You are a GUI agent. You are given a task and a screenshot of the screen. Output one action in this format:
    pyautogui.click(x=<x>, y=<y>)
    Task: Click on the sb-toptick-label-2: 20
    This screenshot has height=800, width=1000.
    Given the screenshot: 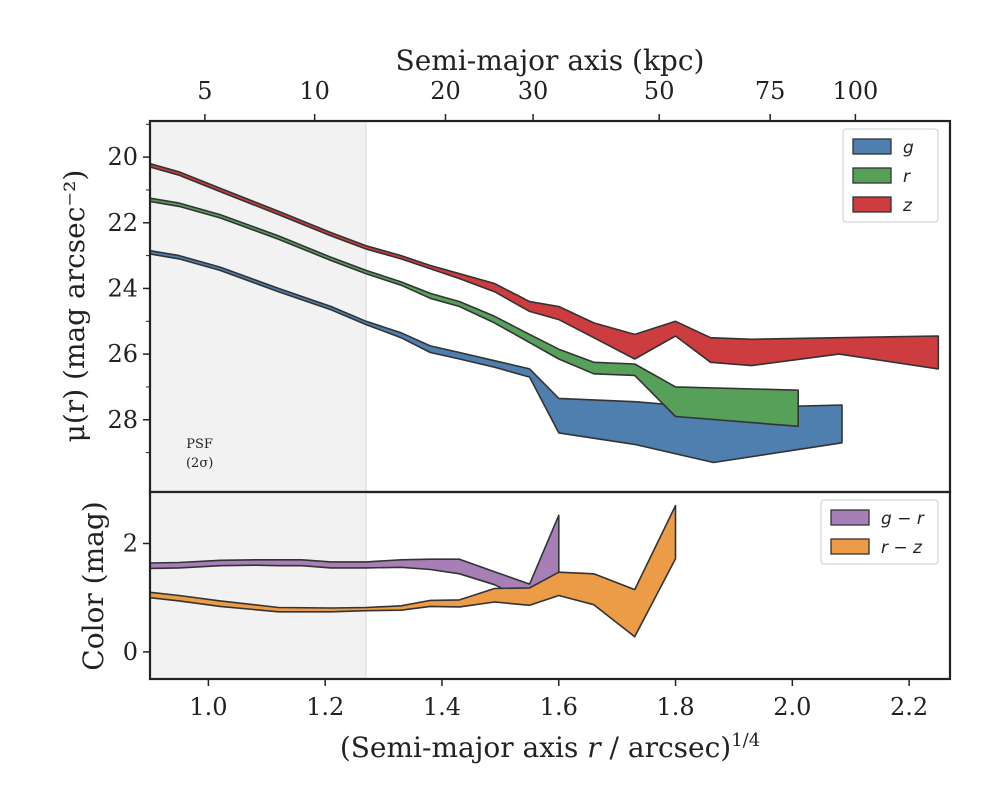 What is the action you would take?
    pyautogui.click(x=445, y=91)
    